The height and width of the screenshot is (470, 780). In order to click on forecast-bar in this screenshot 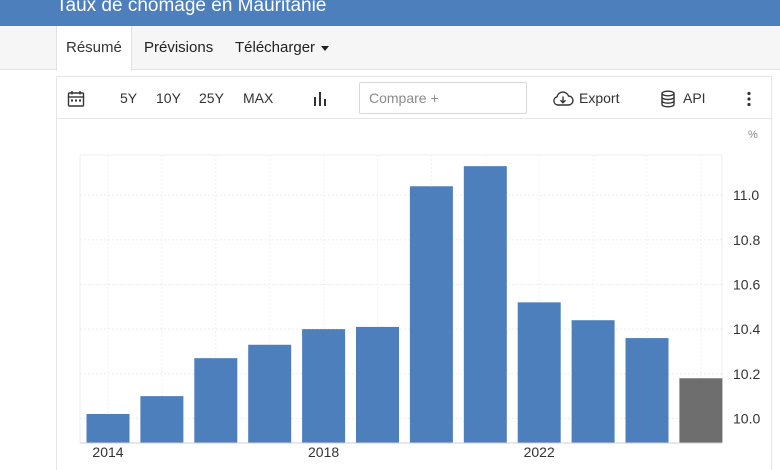, I will do `click(701, 410)`.